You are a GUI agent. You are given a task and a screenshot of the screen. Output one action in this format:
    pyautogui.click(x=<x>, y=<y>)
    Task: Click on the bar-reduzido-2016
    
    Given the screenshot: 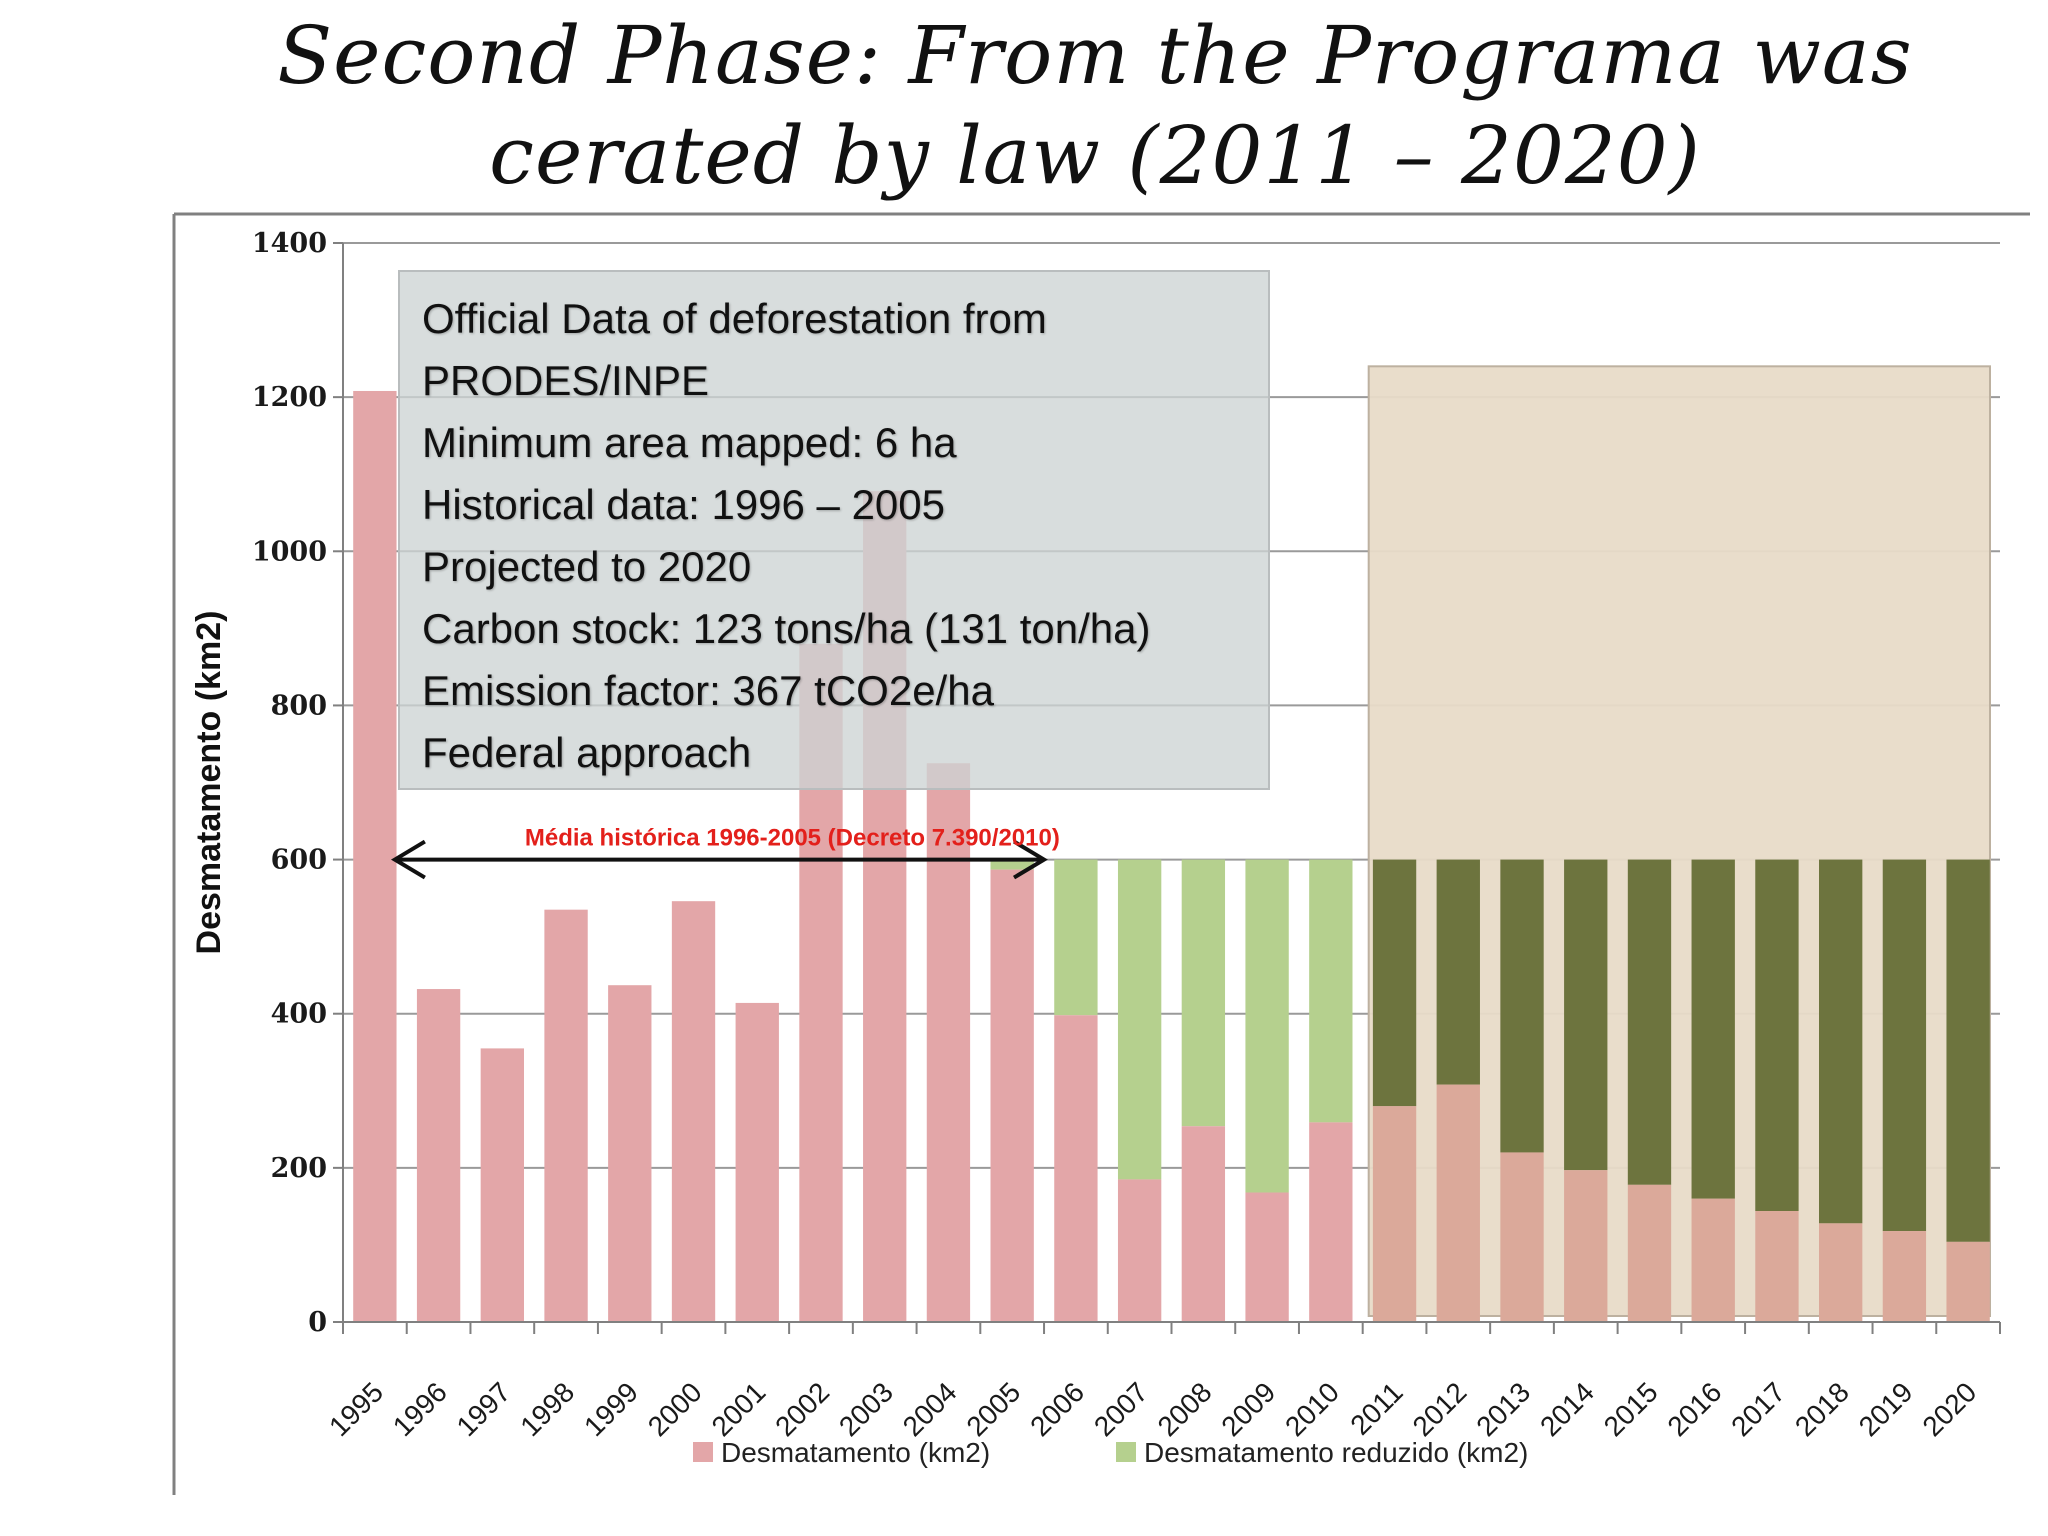 What is the action you would take?
    pyautogui.click(x=1713, y=1029)
    